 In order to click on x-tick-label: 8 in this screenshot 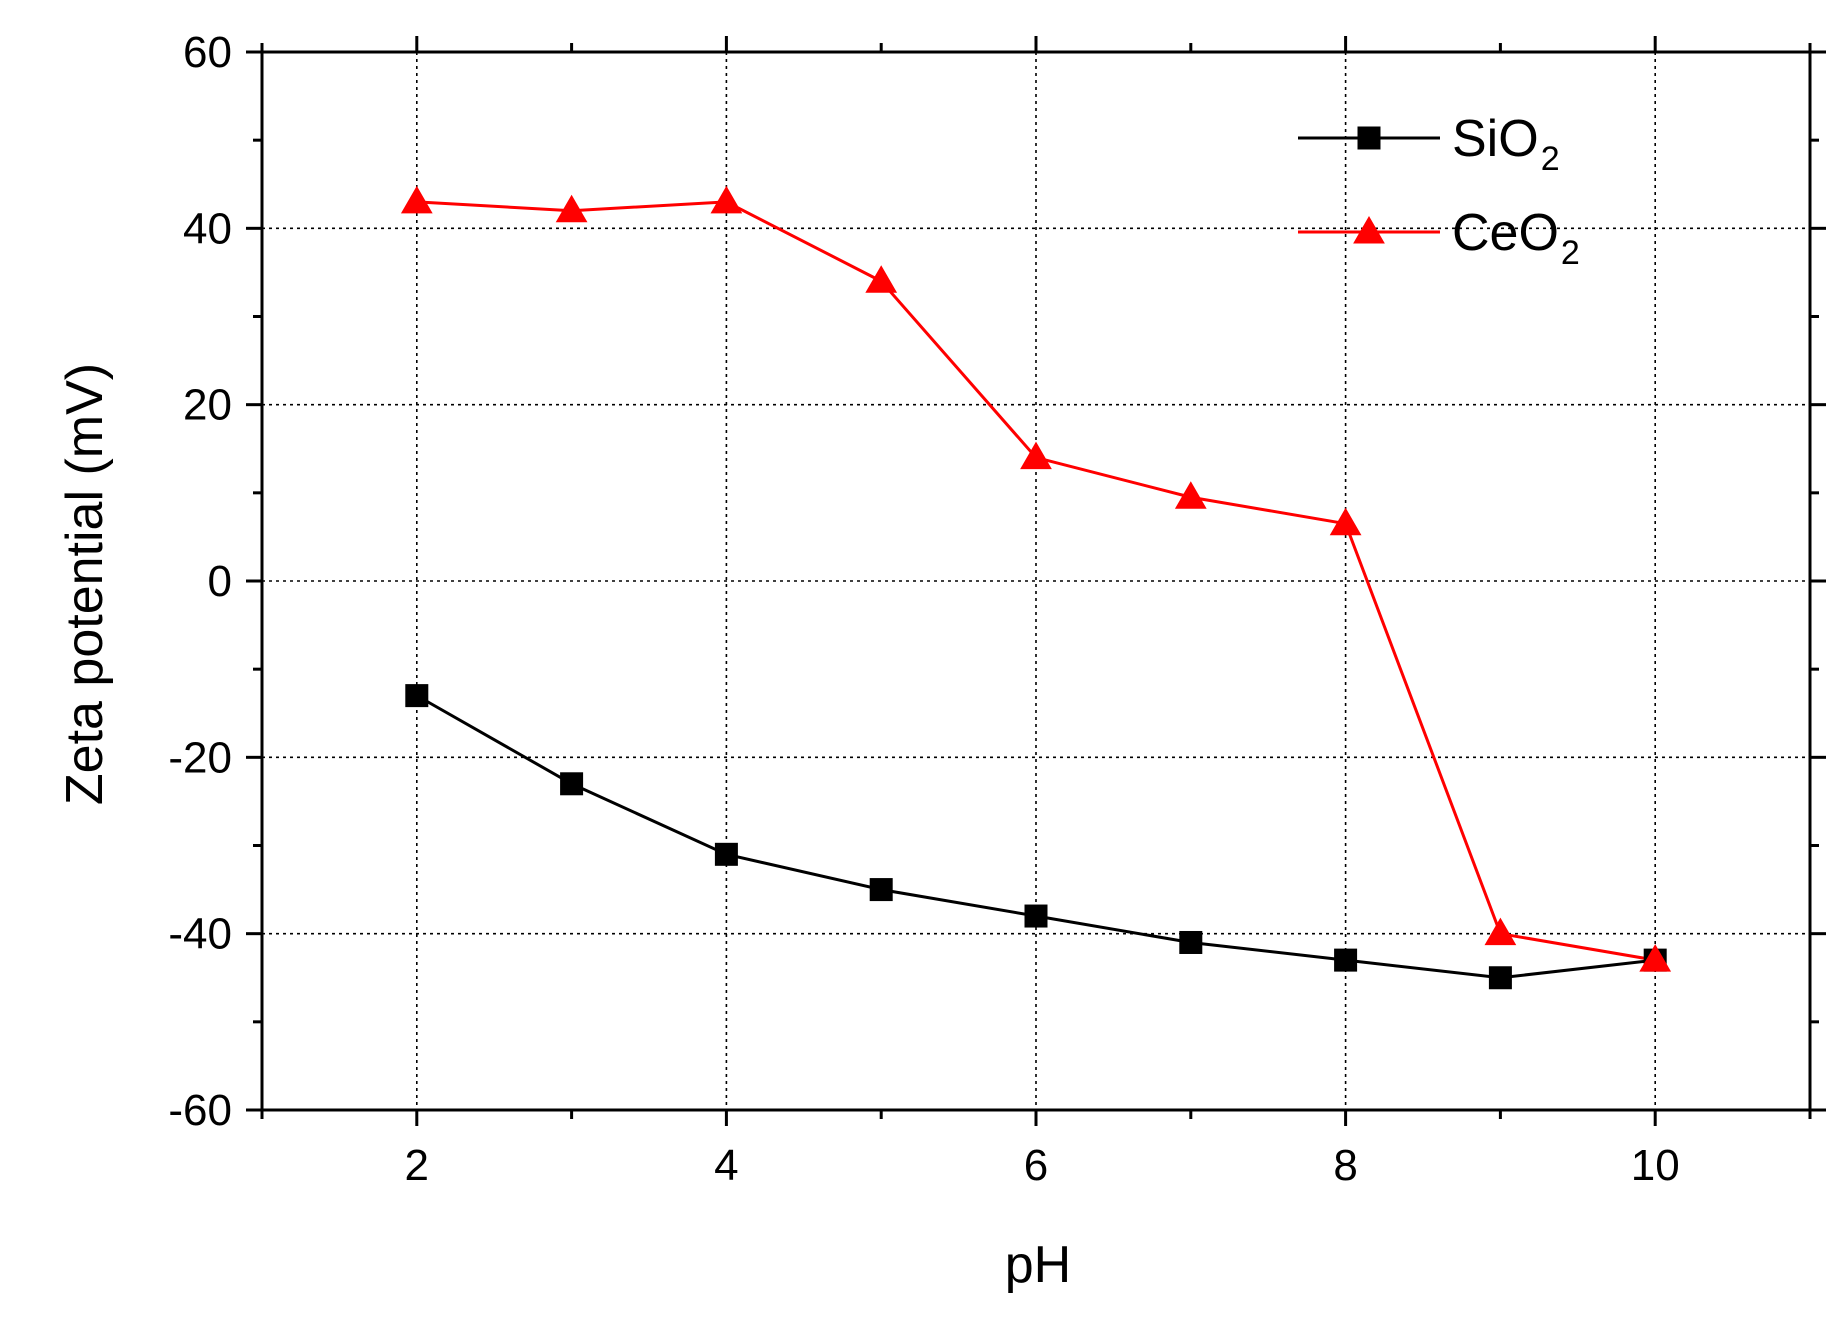, I will do `click(1345, 1165)`.